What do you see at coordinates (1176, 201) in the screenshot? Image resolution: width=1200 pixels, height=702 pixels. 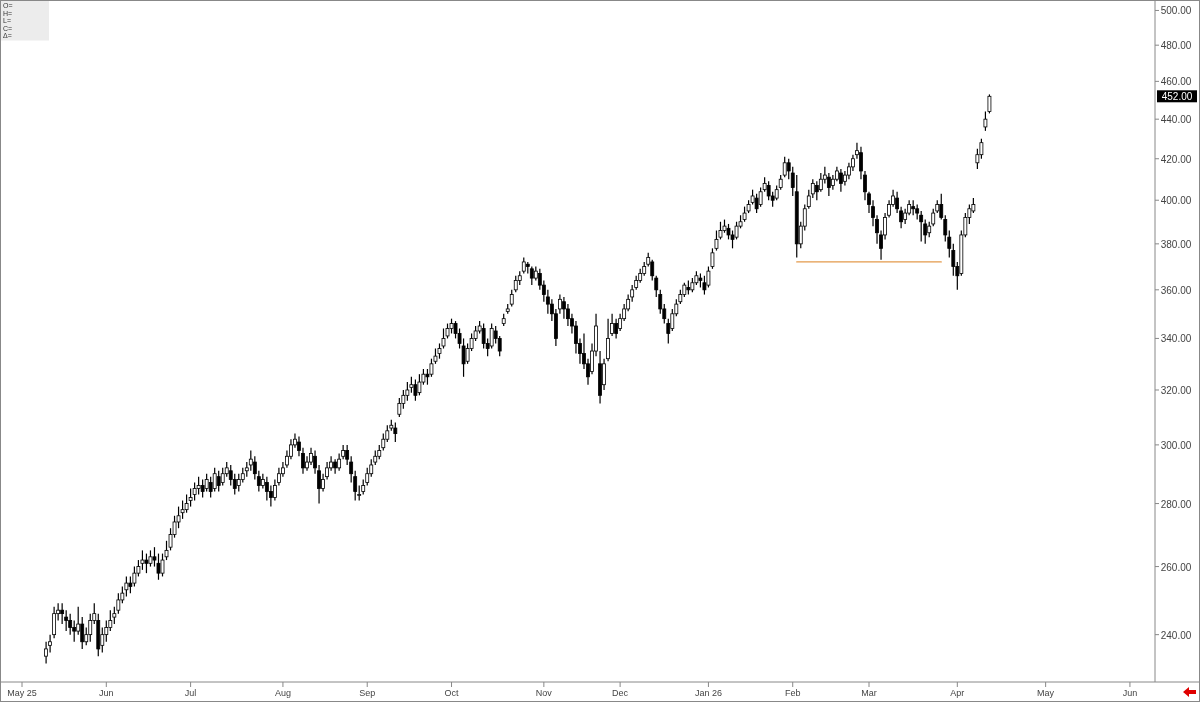 I see `y-tick-label: 400.00` at bounding box center [1176, 201].